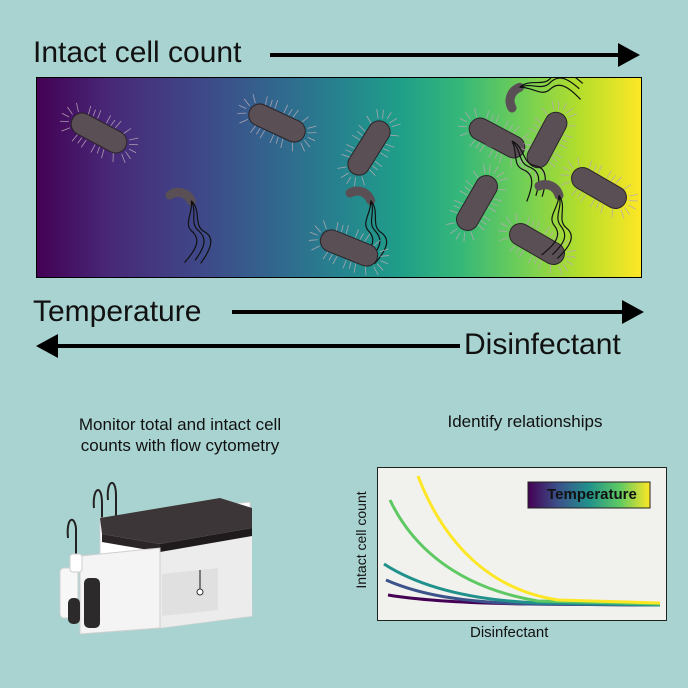  Describe the element at coordinates (428, 312) in the screenshot. I see `temperature-arrow-shaft` at that location.